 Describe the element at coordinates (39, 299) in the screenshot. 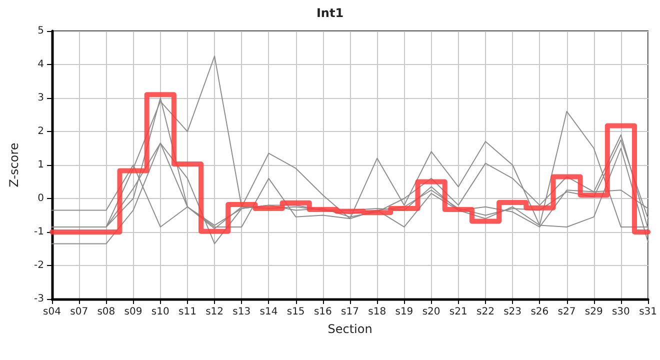

I see `y-tick-label: -3` at that location.